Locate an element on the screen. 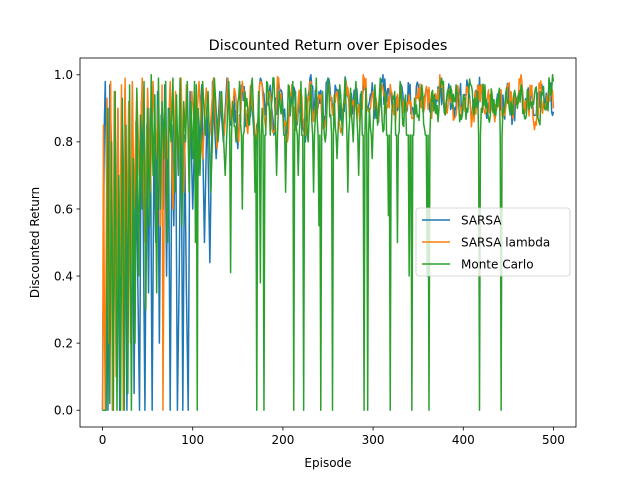 This screenshot has height=480, width=640. x-tick-label: 500 is located at coordinates (553, 440).